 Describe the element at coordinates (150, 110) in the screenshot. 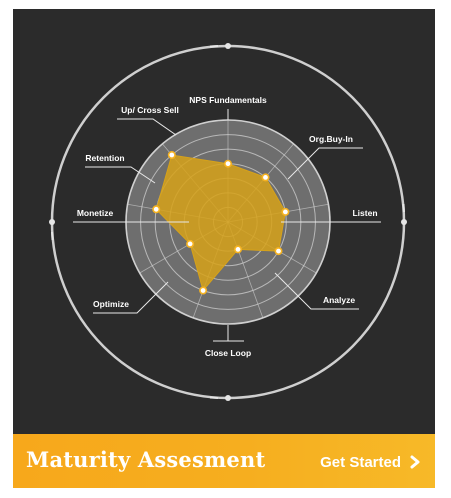

I see `axis-label: Up/ Cross Sell` at that location.